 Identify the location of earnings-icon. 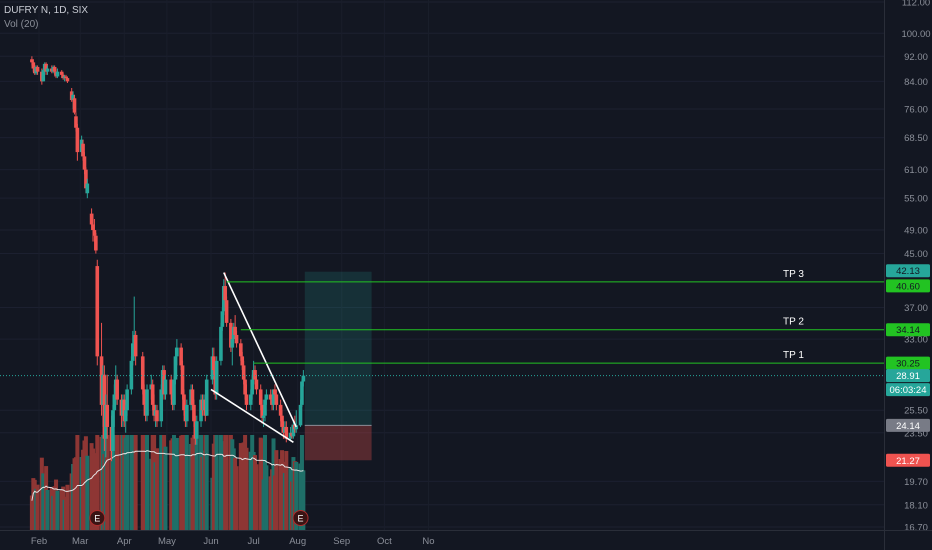
(300, 518).